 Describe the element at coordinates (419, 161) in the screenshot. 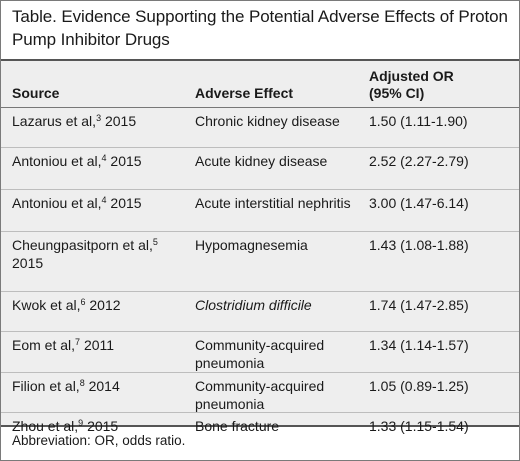

I see `cell-adjusted-or: 2.52 (2.27-2.79)` at that location.